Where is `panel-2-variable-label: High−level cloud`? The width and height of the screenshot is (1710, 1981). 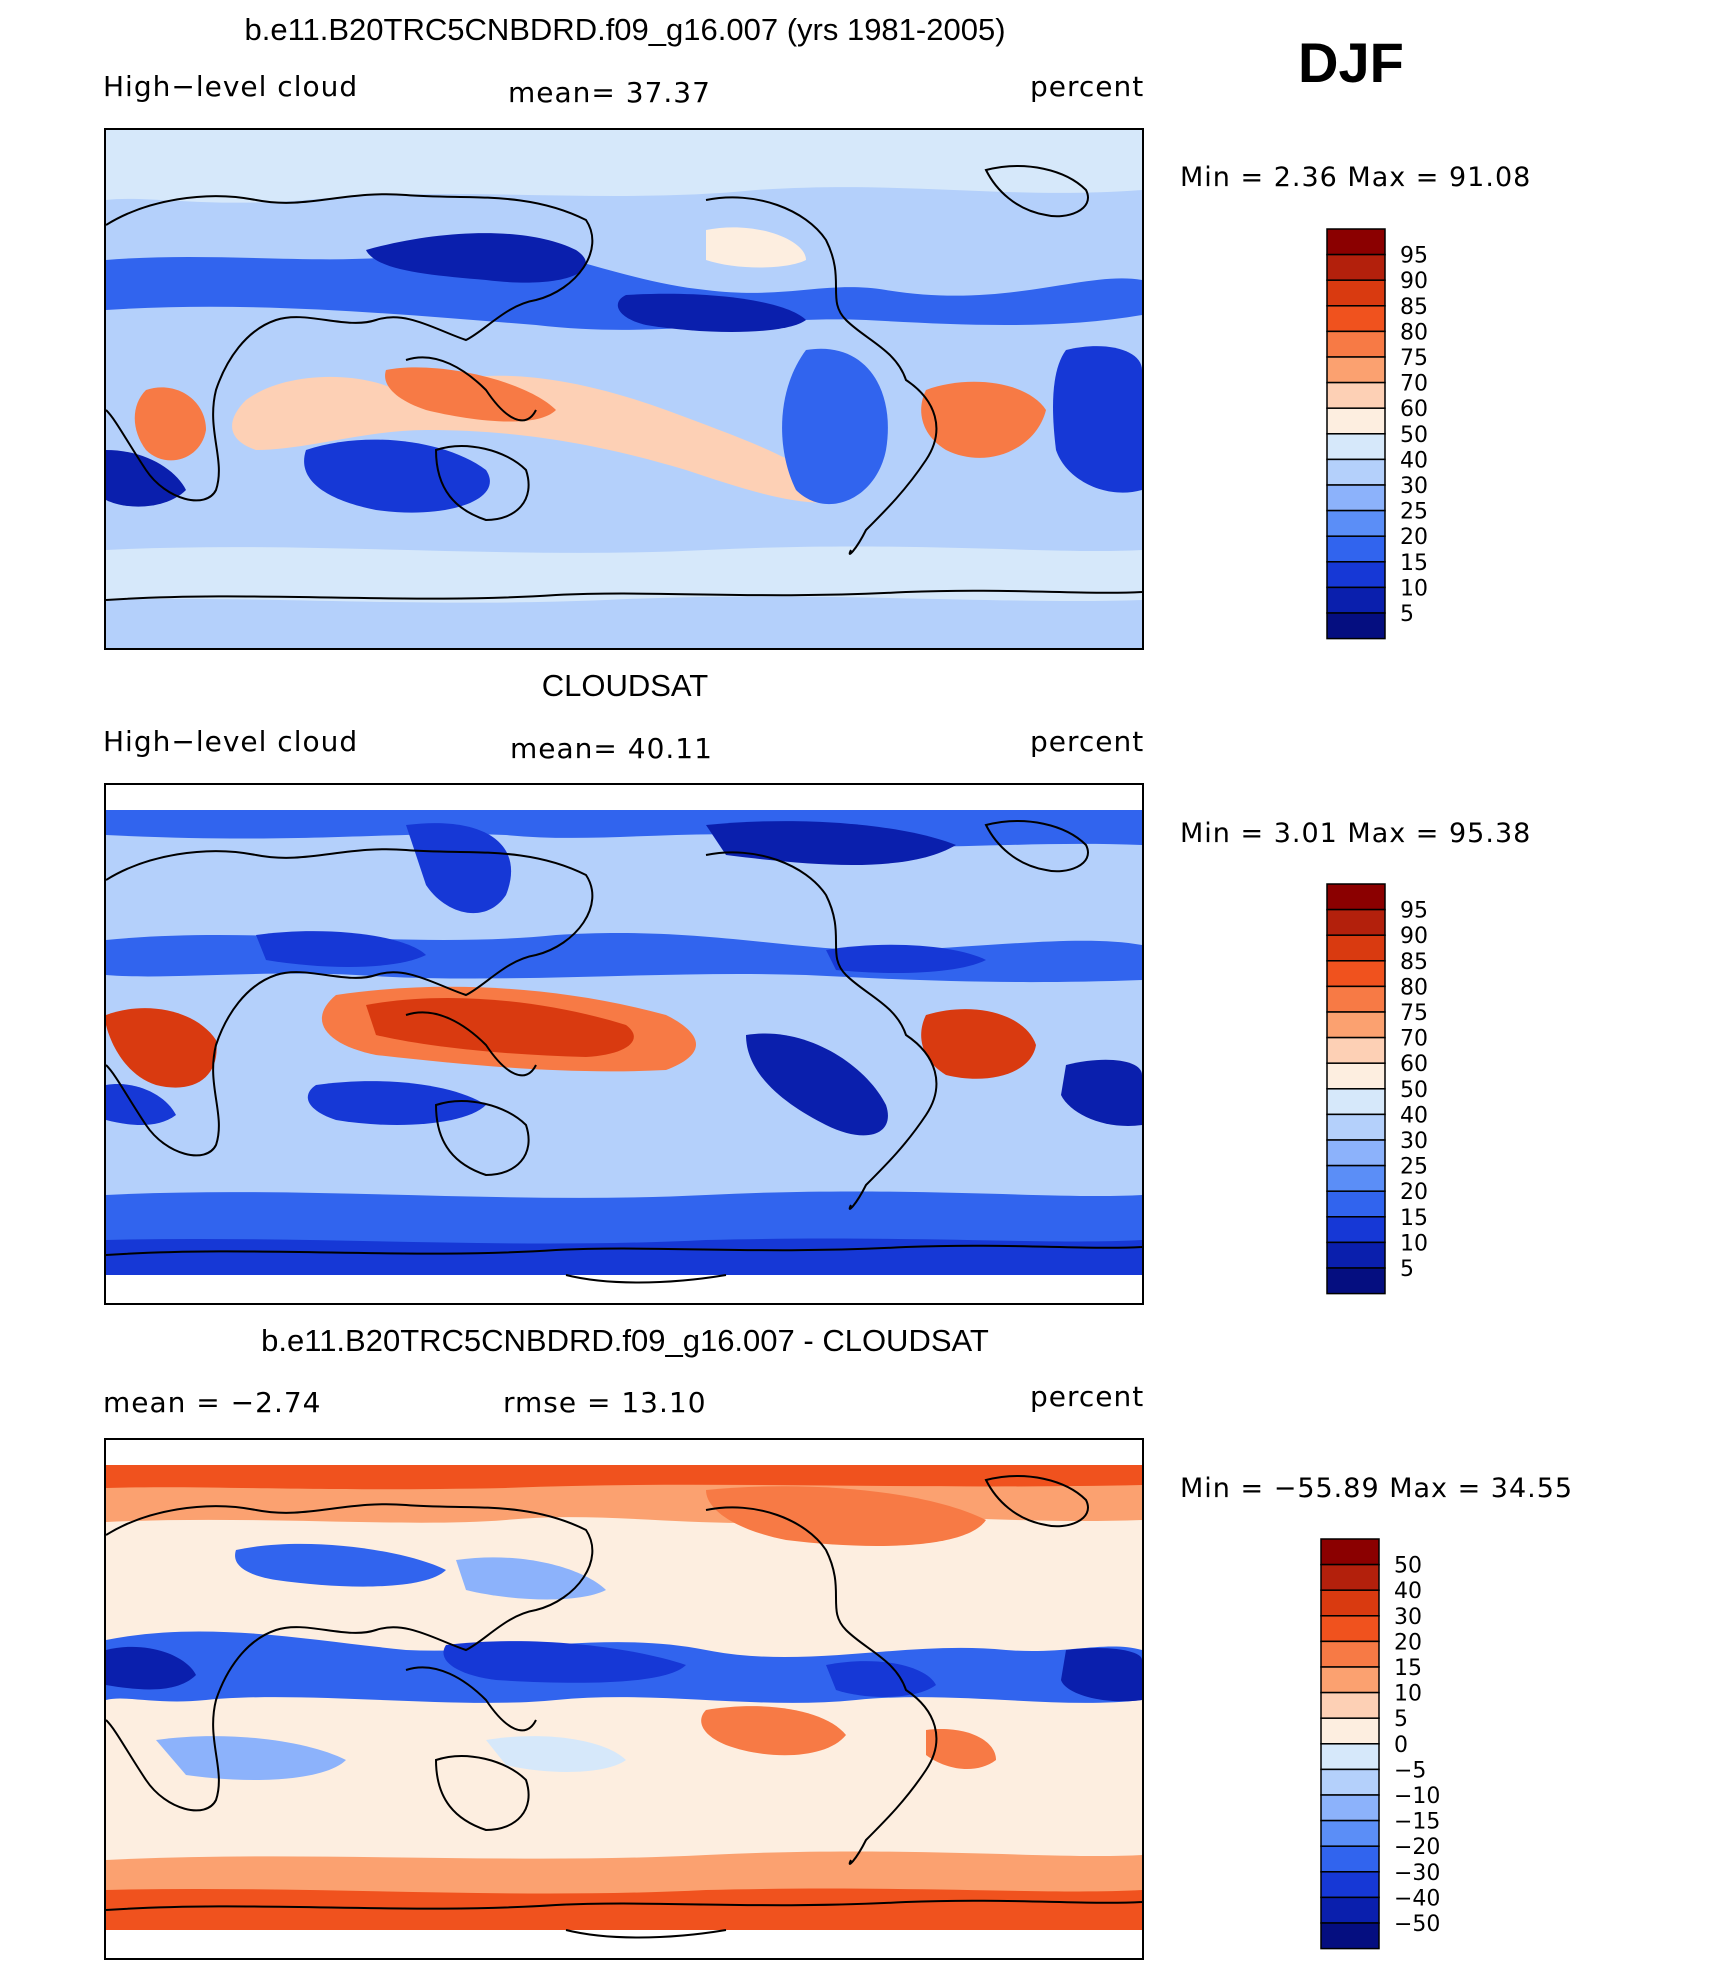
panel-2-variable-label: High−level cloud is located at coordinates (231, 741).